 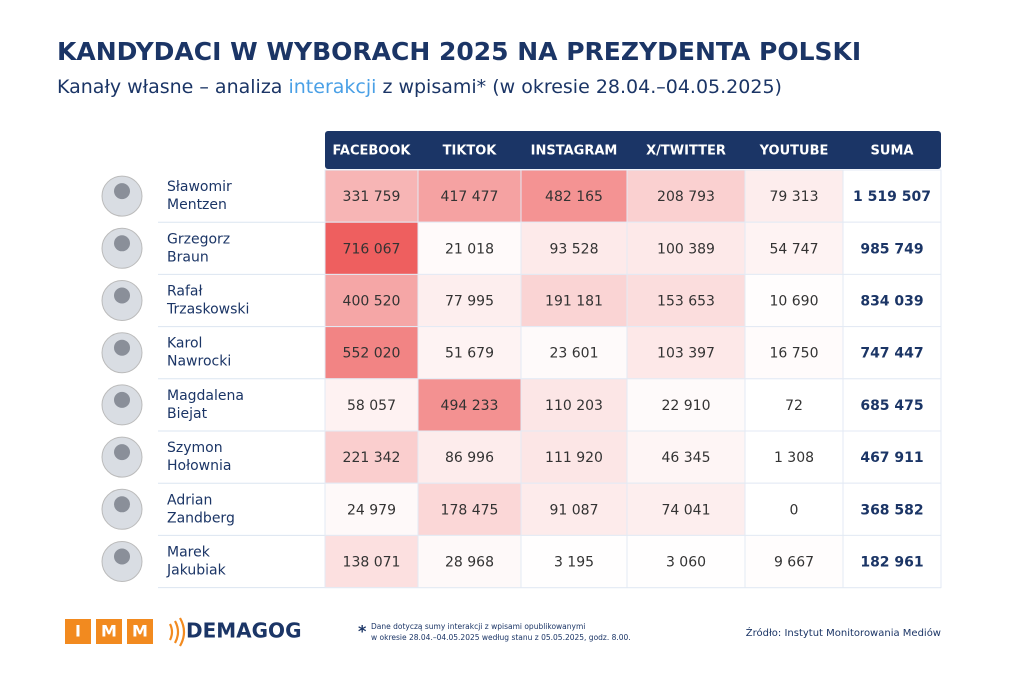 What do you see at coordinates (633, 150) in the screenshot?
I see `header-bg` at bounding box center [633, 150].